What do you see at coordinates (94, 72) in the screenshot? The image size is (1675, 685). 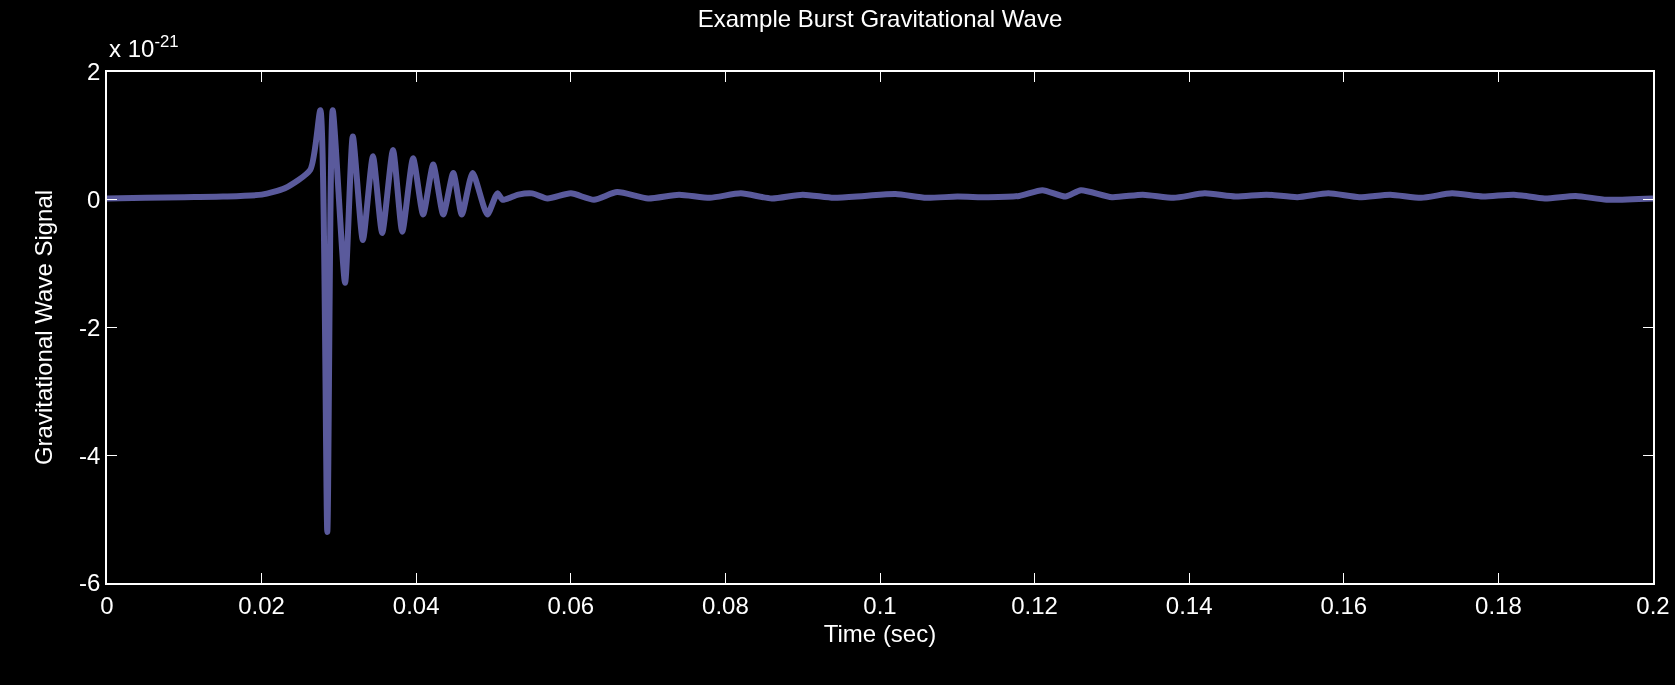 I see `y-tick-label: 2` at bounding box center [94, 72].